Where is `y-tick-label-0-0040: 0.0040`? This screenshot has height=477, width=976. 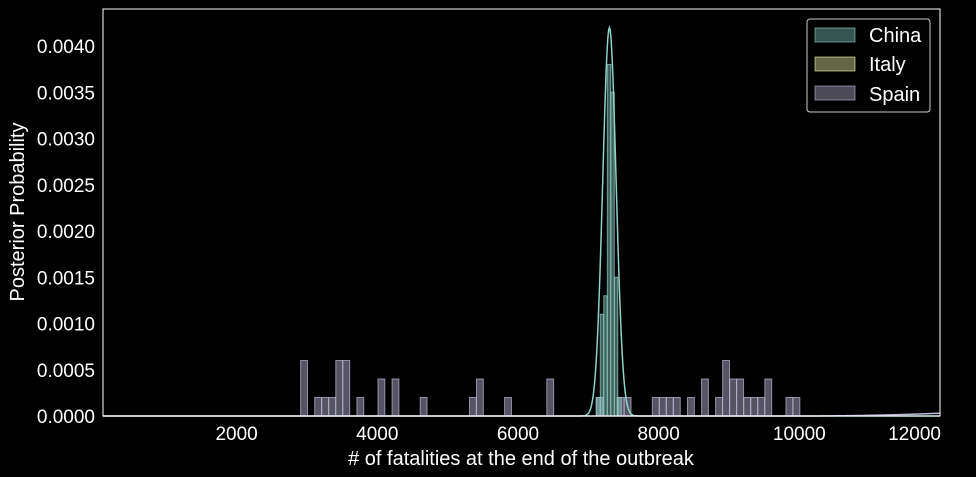
y-tick-label-0-0040: 0.0040 is located at coordinates (66, 47).